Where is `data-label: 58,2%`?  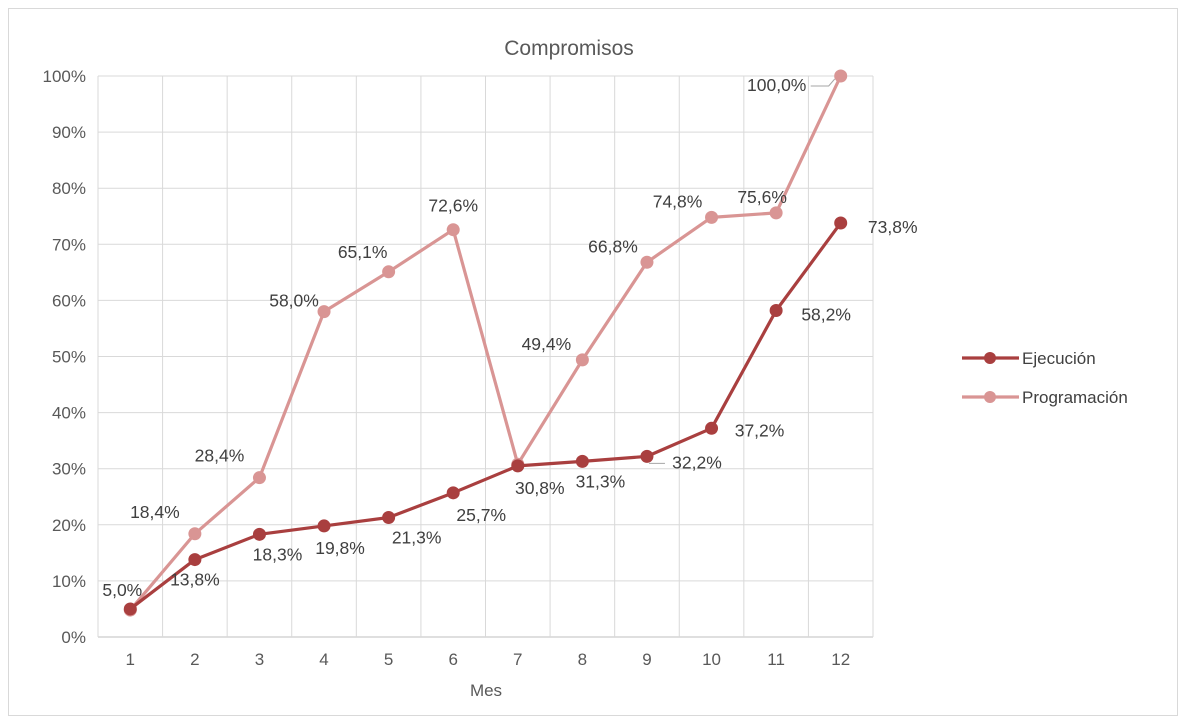
data-label: 58,2% is located at coordinates (826, 314).